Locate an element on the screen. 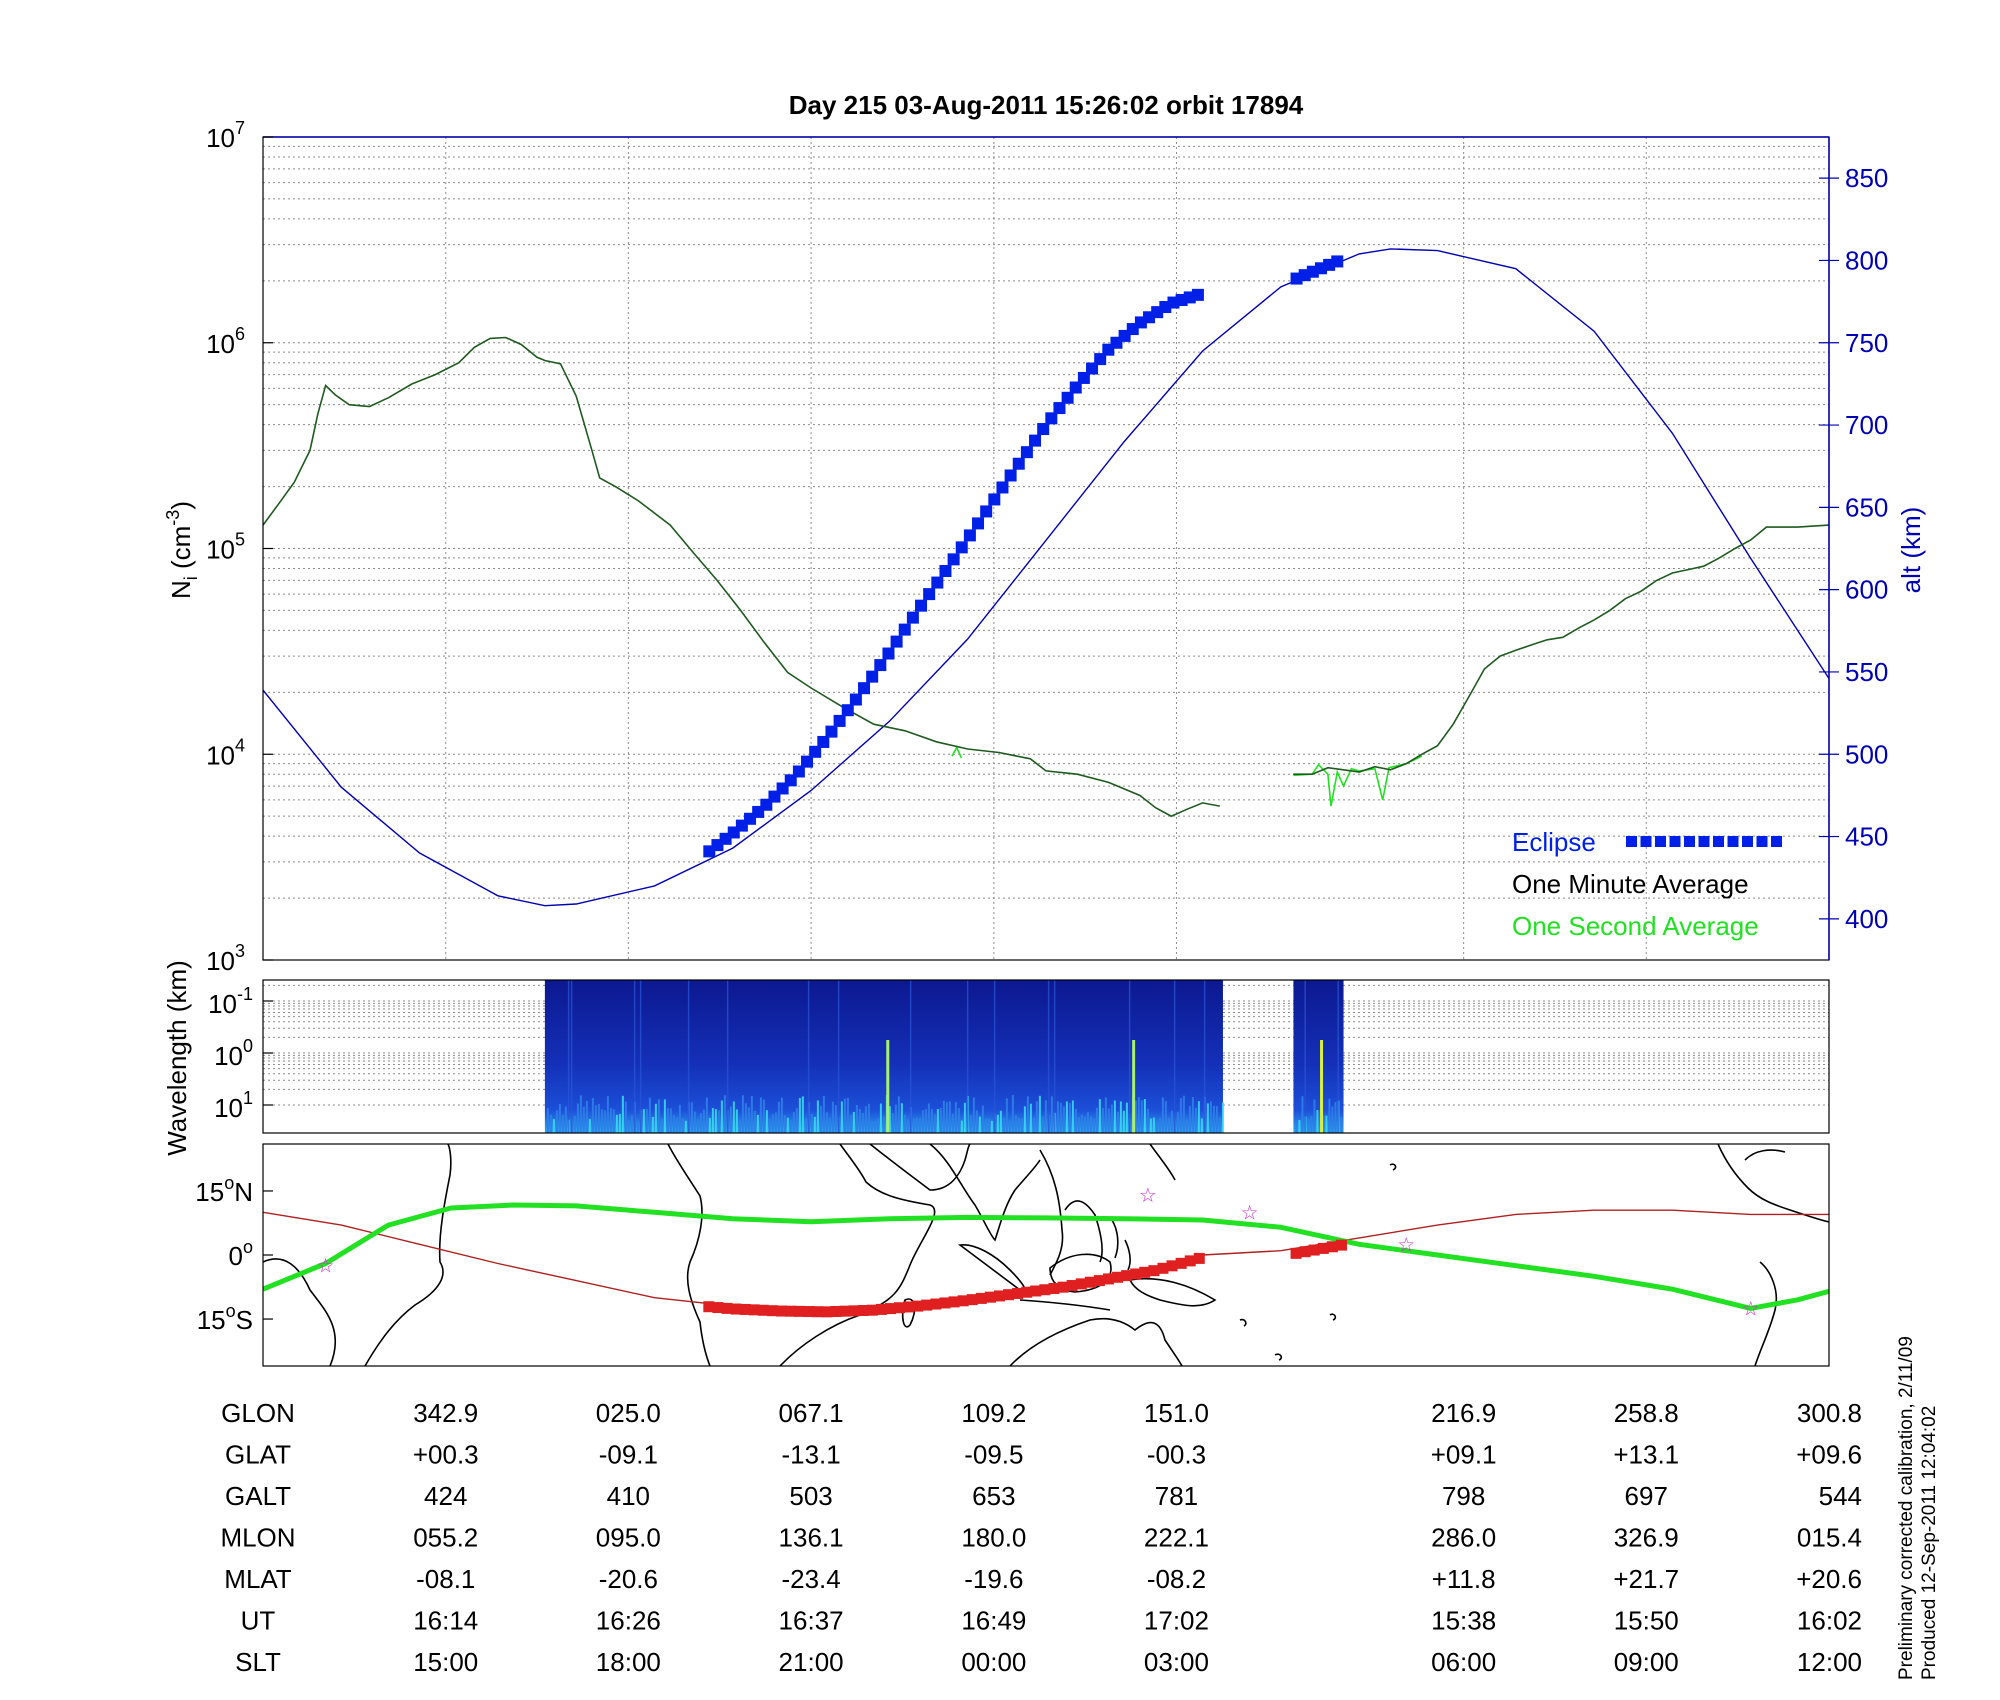  spectrogram-frame is located at coordinates (1046, 1056).